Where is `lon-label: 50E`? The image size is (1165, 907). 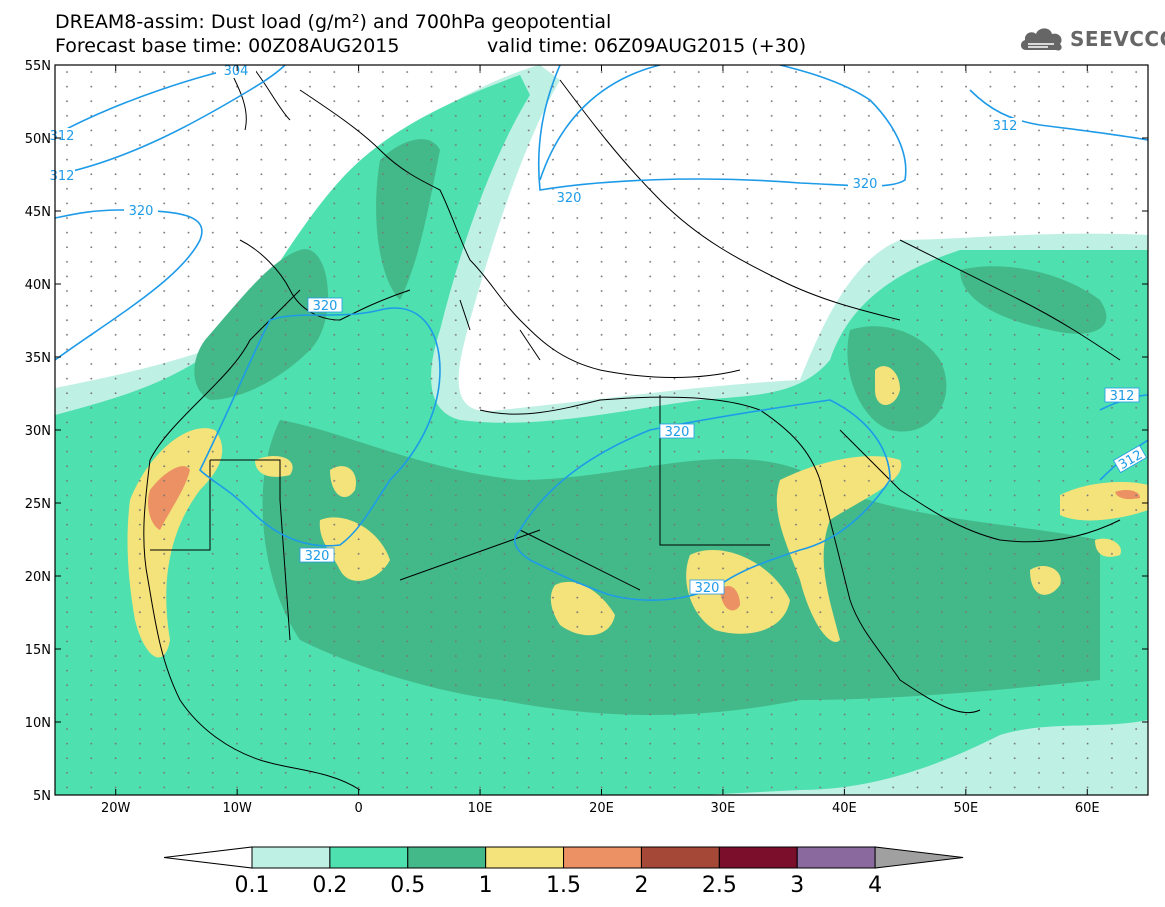 lon-label: 50E is located at coordinates (965, 808).